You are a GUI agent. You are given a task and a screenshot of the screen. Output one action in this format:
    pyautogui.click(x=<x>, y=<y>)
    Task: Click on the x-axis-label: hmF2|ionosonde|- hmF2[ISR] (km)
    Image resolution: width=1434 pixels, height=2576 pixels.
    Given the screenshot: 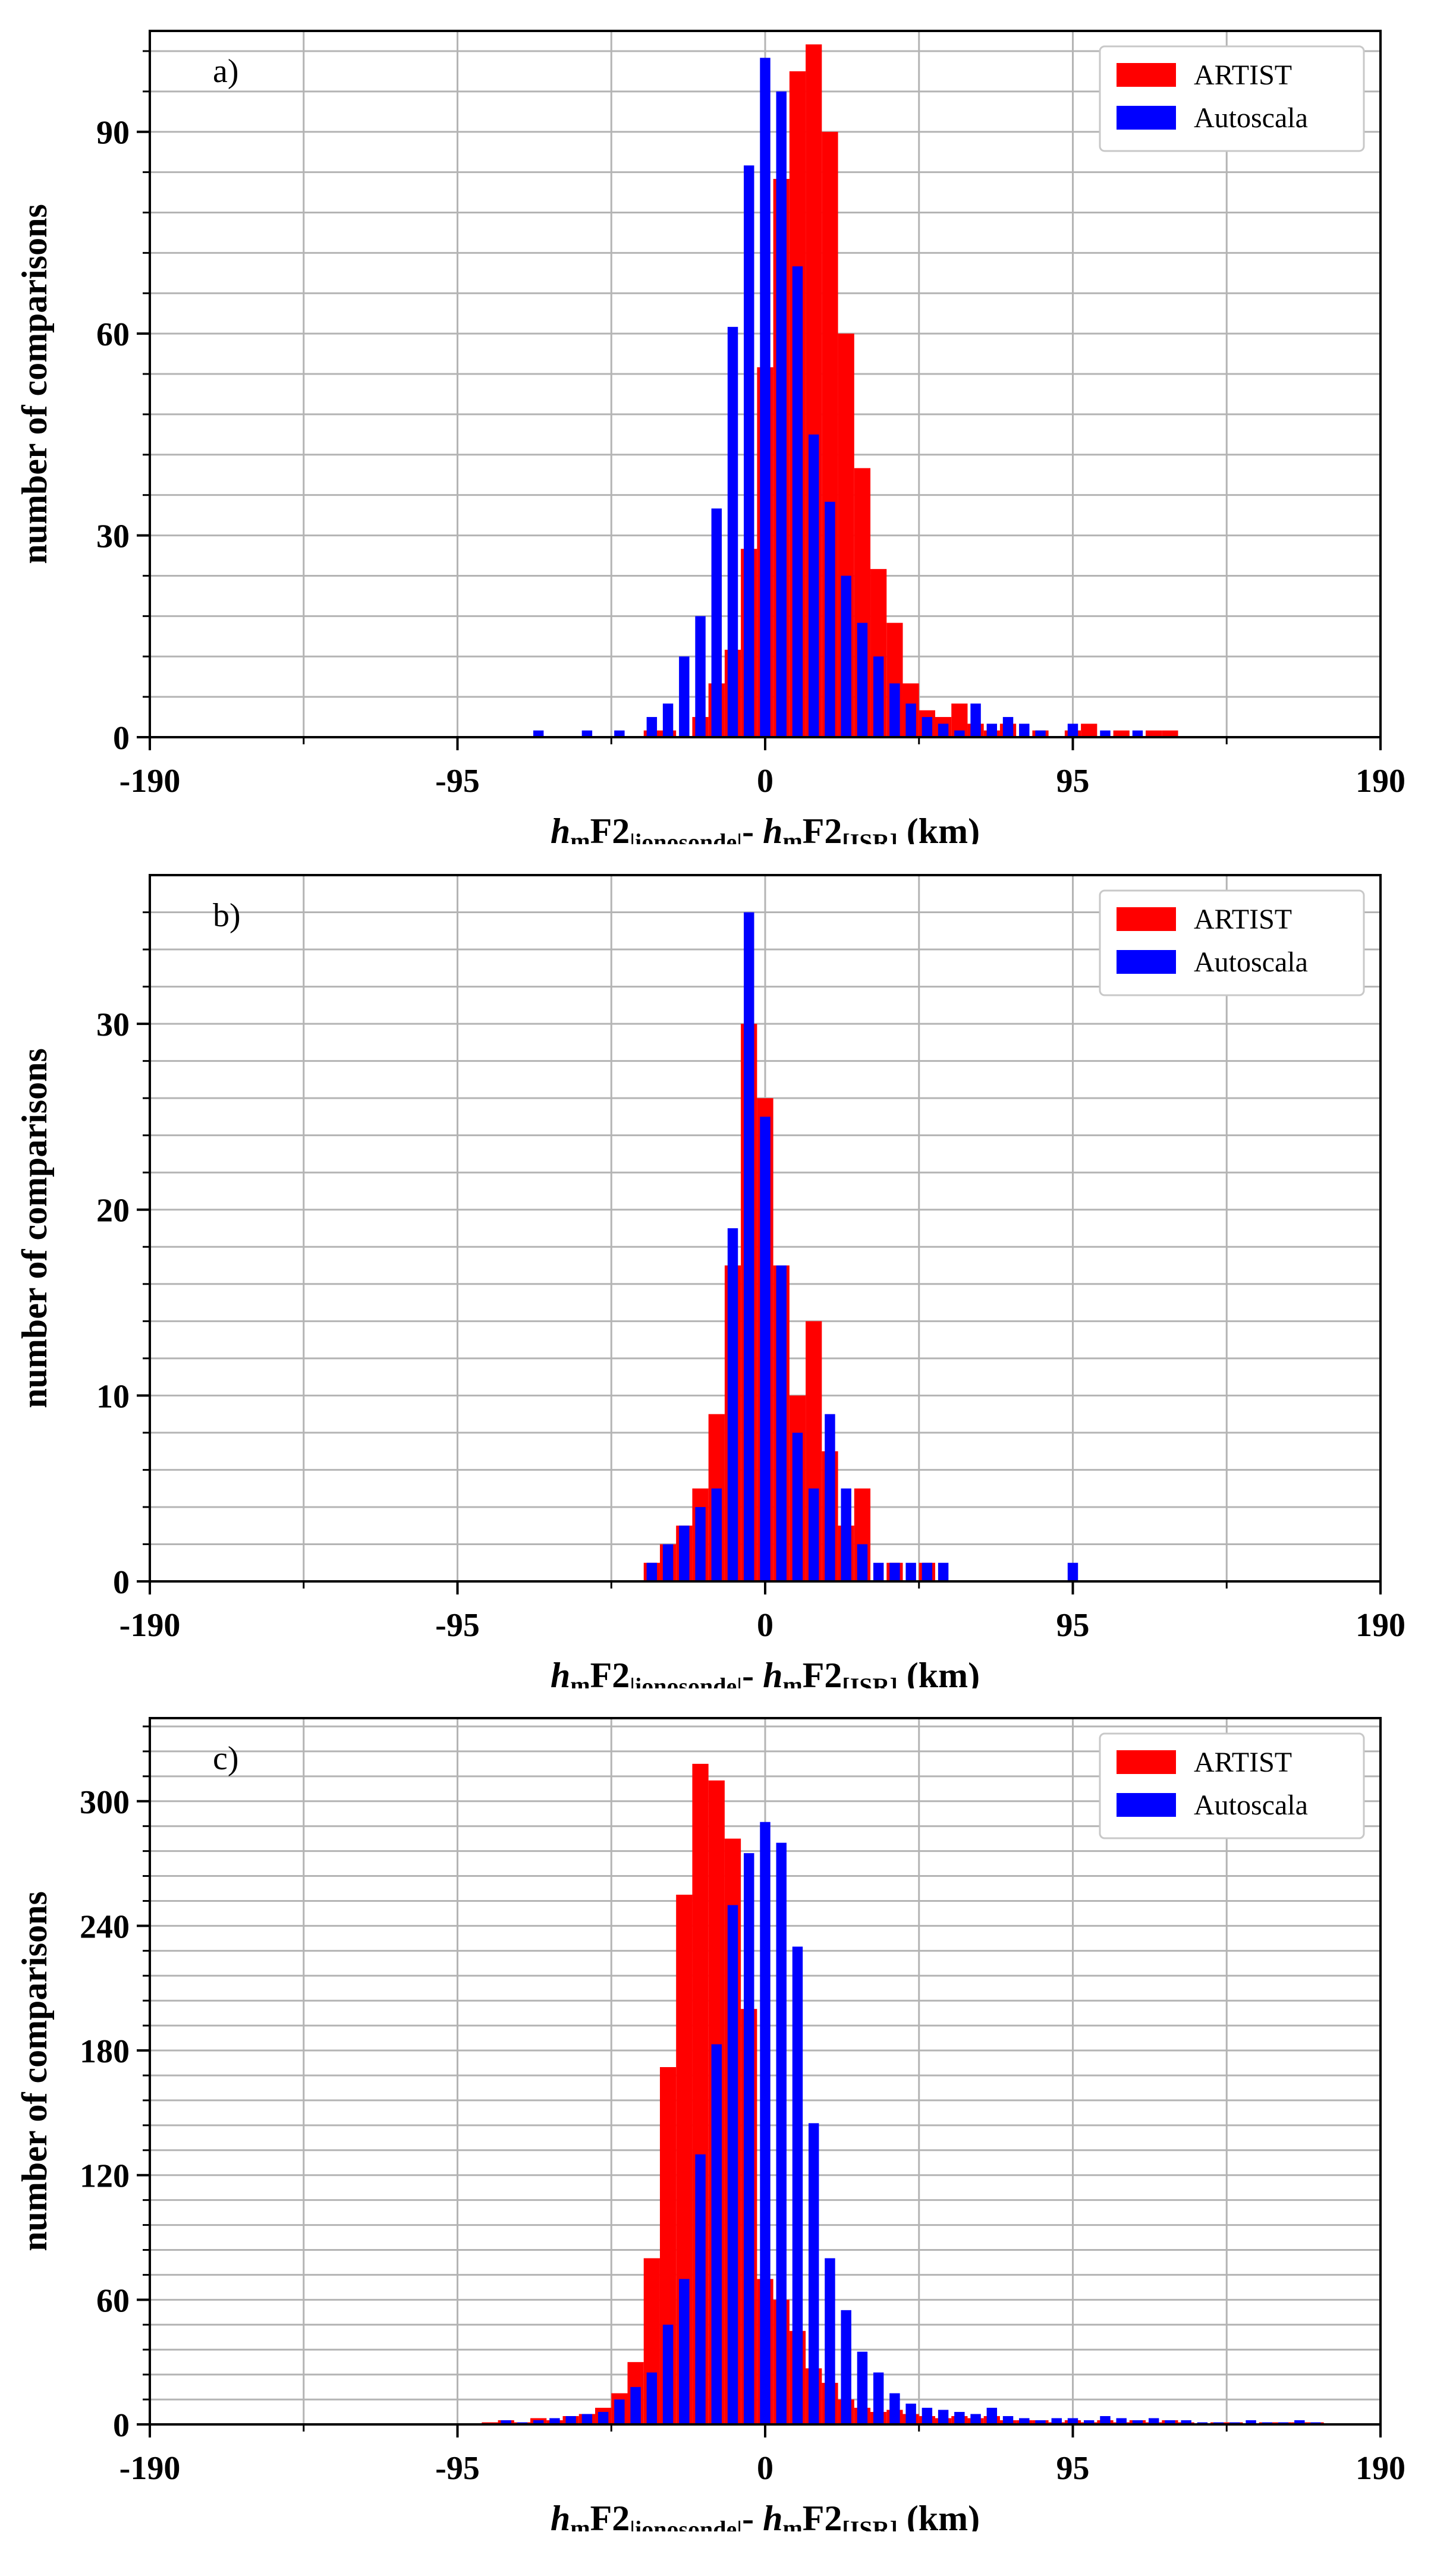 What is the action you would take?
    pyautogui.click(x=765, y=1672)
    